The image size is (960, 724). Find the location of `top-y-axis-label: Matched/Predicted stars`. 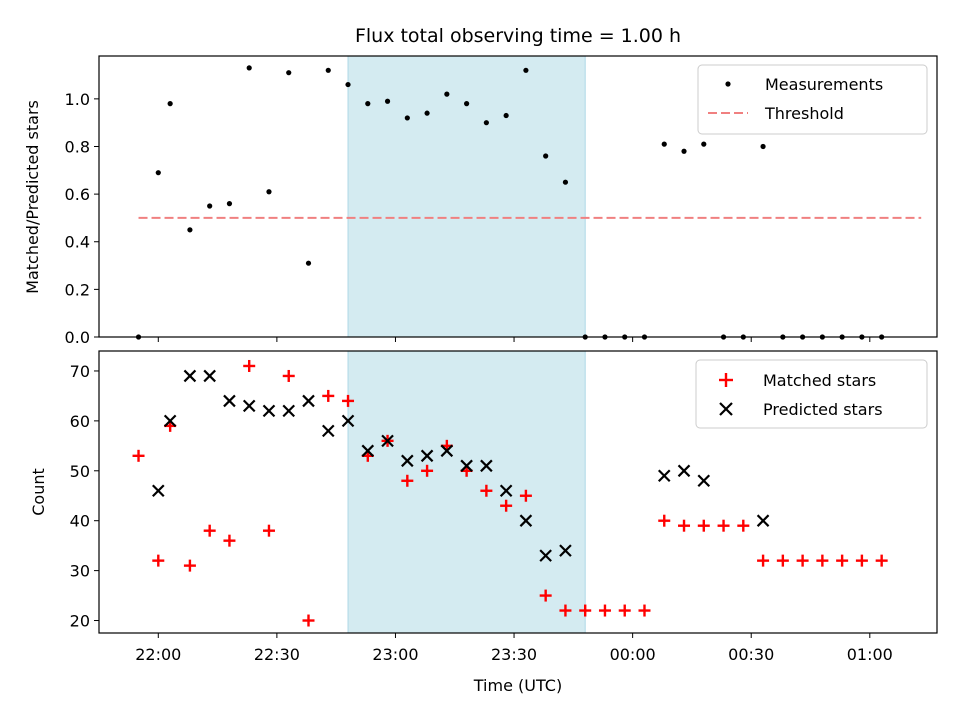

top-y-axis-label: Matched/Predicted stars is located at coordinates (32, 197).